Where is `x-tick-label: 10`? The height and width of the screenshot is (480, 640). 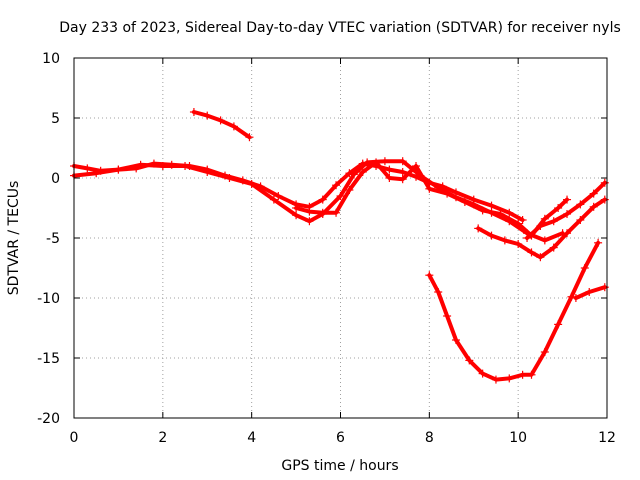
x-tick-label: 10 is located at coordinates (518, 438).